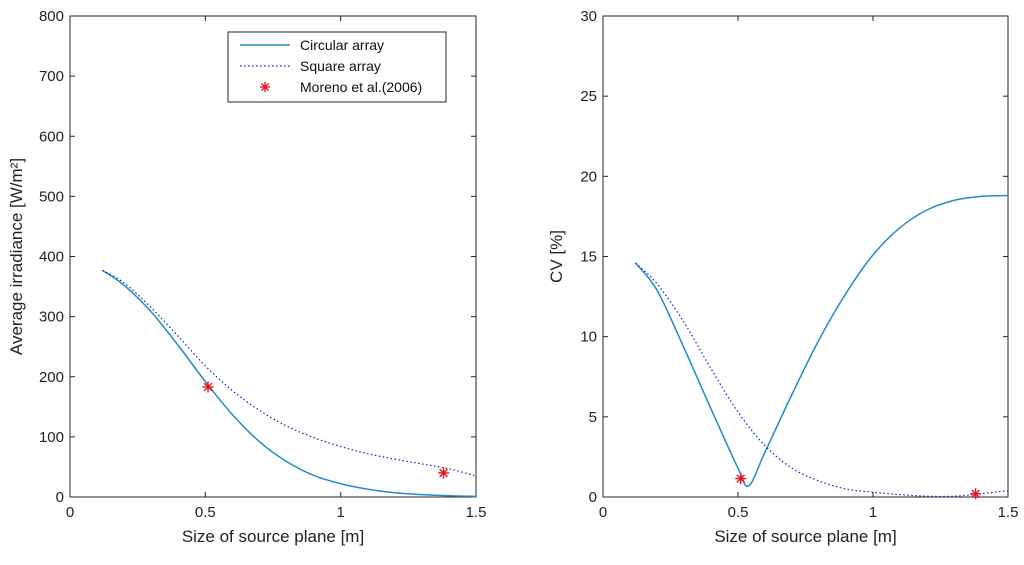 The image size is (1024, 565). I want to click on y-tick-label: 25, so click(588, 96).